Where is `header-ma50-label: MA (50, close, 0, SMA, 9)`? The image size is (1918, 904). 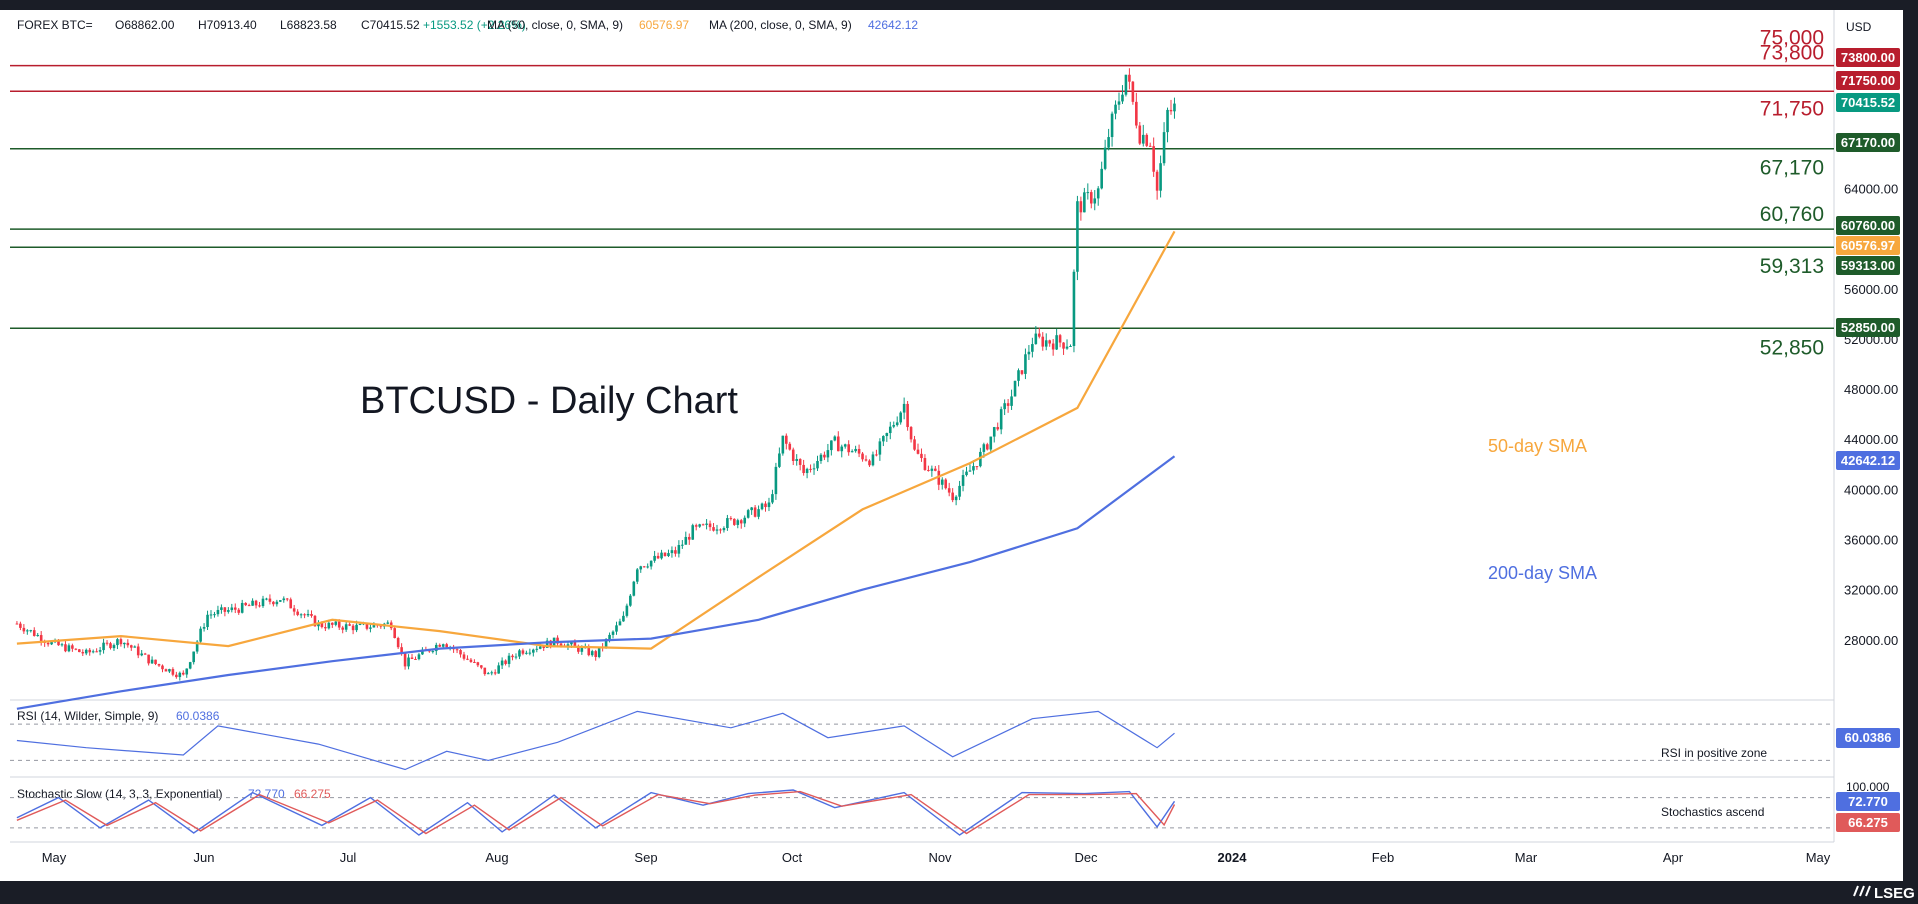
header-ma50-label: MA (50, close, 0, SMA, 9) is located at coordinates (555, 25).